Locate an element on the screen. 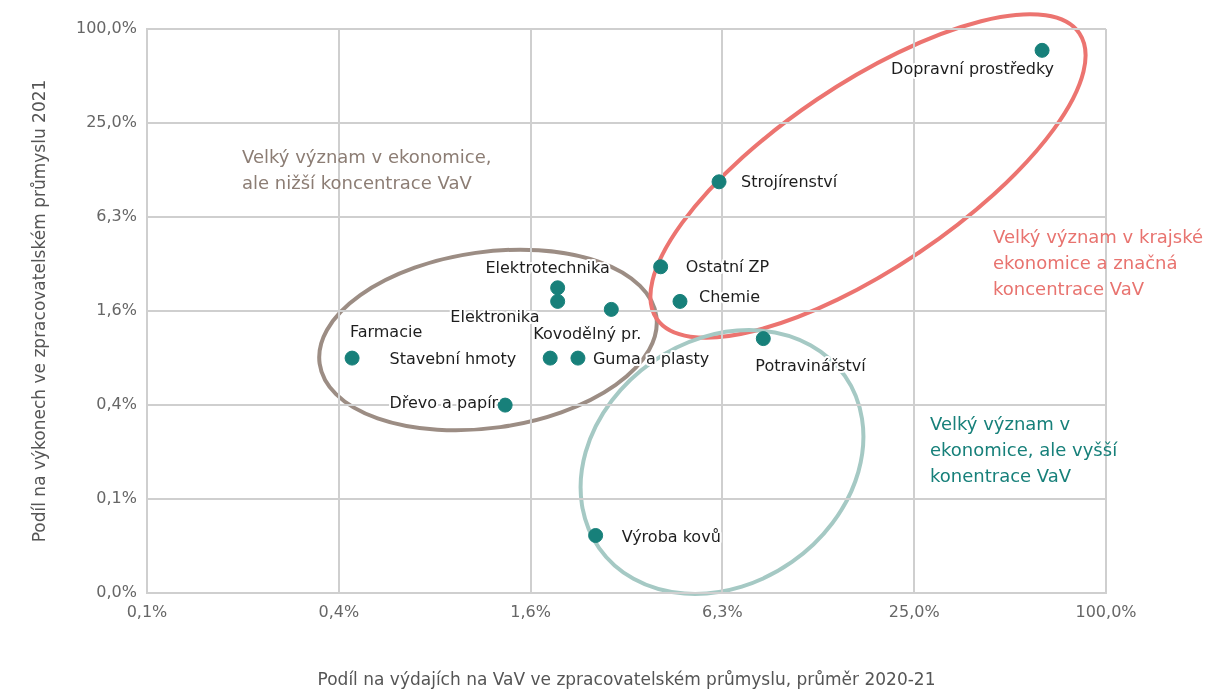 The width and height of the screenshot is (1229, 695). series-label: Dřevo a papír is located at coordinates (444, 403).